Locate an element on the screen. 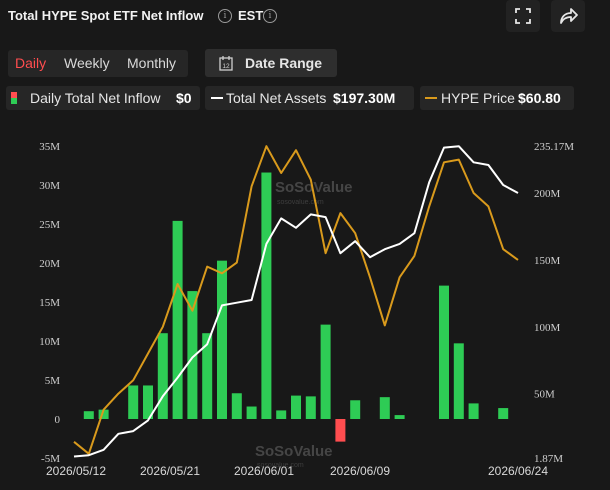 The height and width of the screenshot is (490, 610). x-axis-tick: 2026/06/01 is located at coordinates (264, 471).